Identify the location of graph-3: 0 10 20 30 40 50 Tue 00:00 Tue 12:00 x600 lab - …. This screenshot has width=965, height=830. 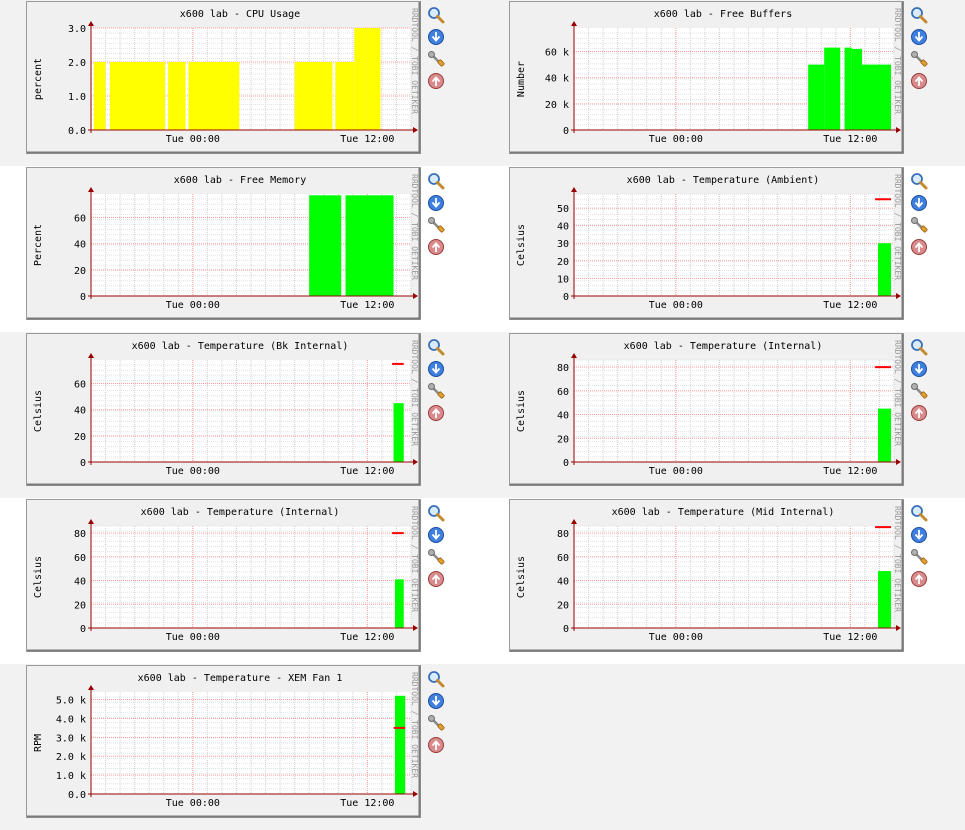
(706, 243).